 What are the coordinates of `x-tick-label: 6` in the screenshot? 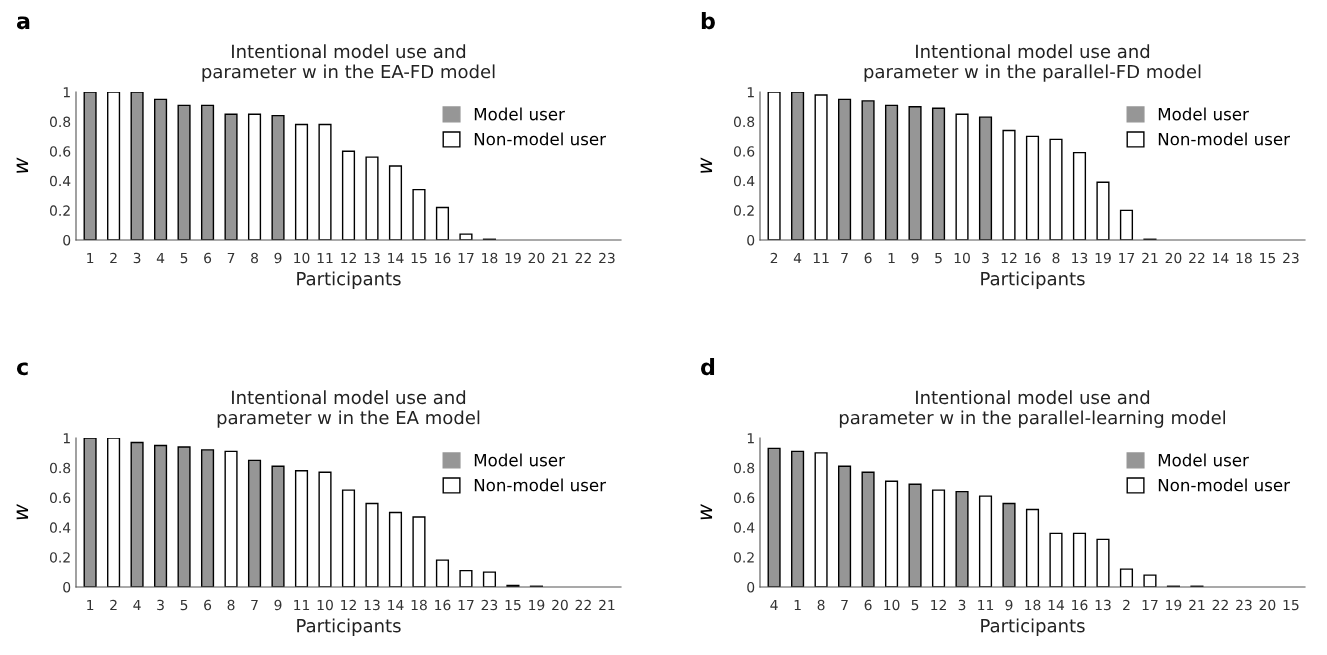 It's located at (208, 605).